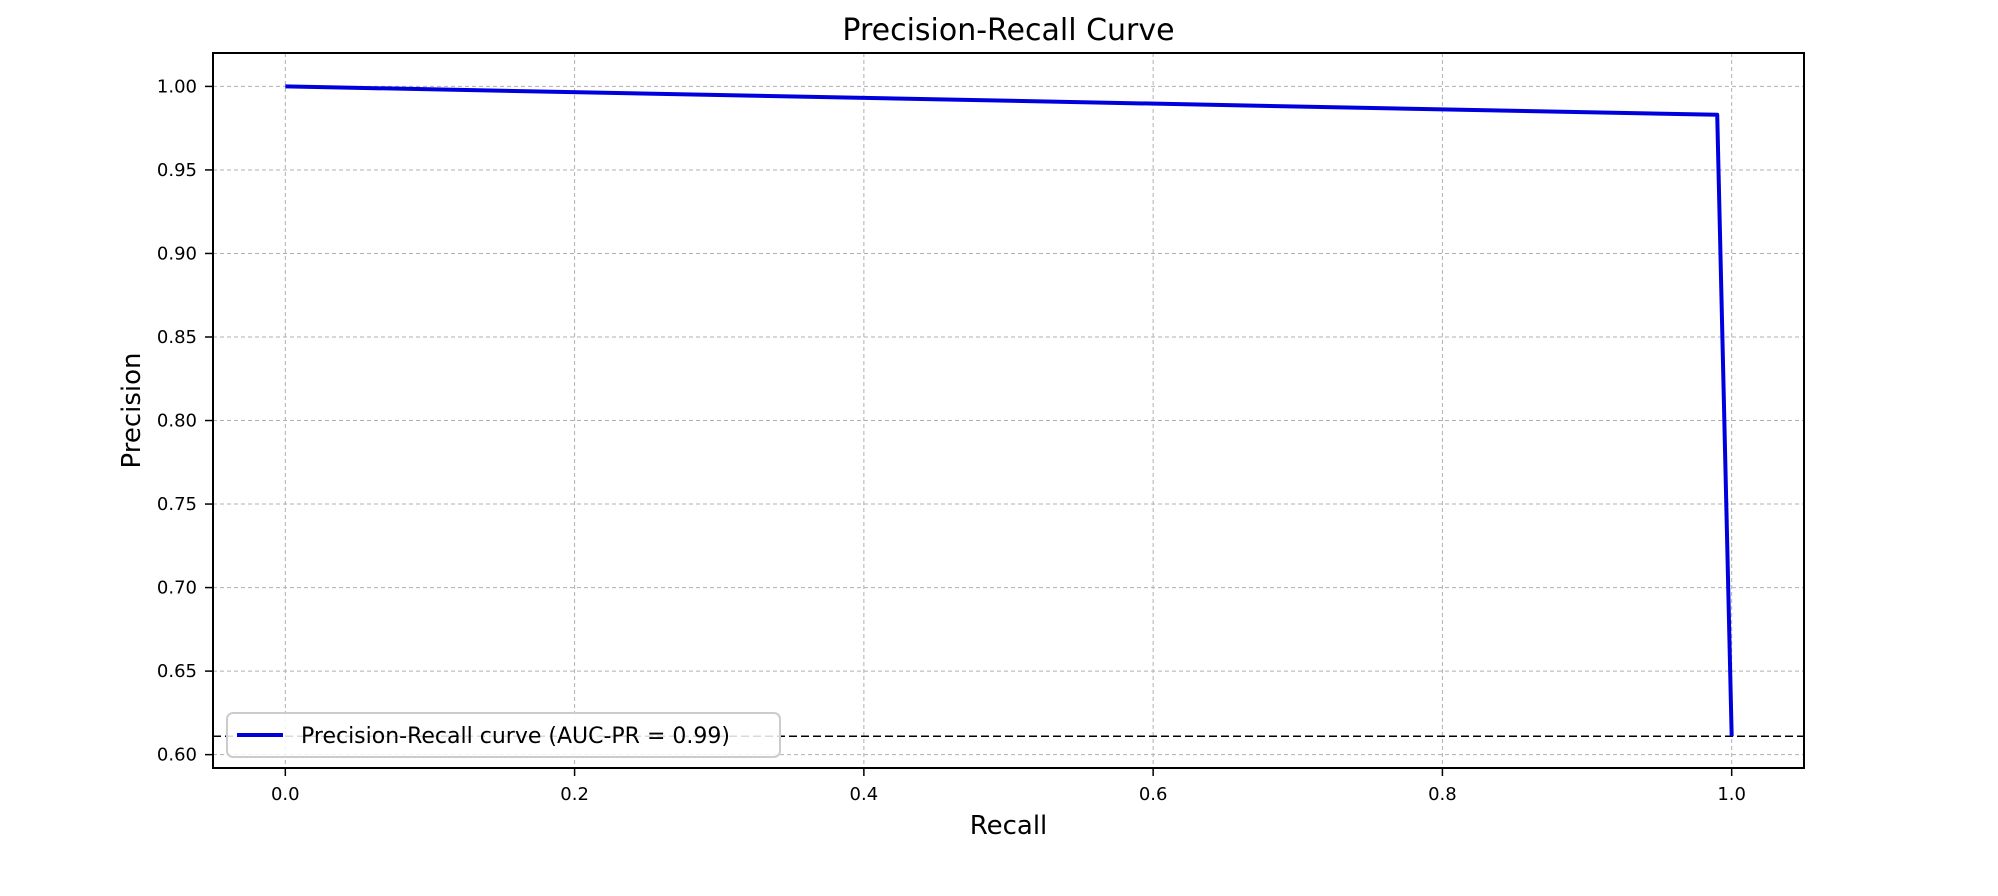 The width and height of the screenshot is (1998, 896). What do you see at coordinates (1731, 794) in the screenshot?
I see `x-tick-label: 1.0` at bounding box center [1731, 794].